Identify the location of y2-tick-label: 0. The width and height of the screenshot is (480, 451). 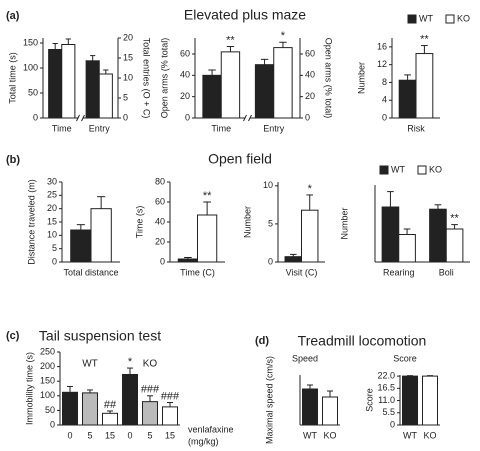
(125, 117).